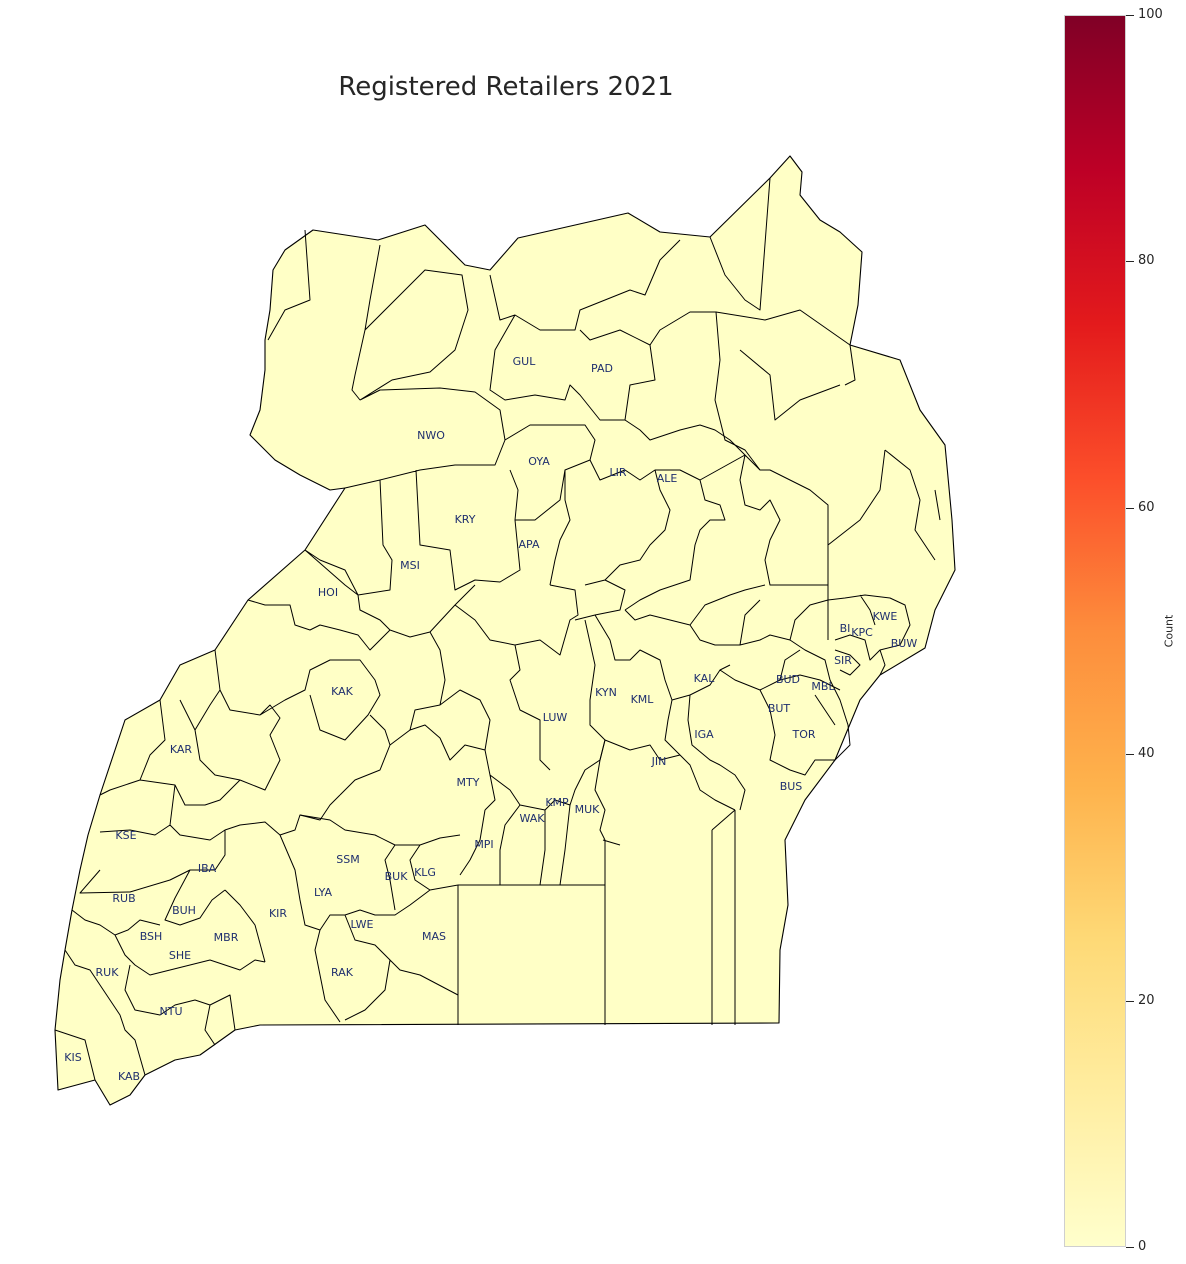  Describe the element at coordinates (555, 717) in the screenshot. I see `label-LUW: LUW` at that location.